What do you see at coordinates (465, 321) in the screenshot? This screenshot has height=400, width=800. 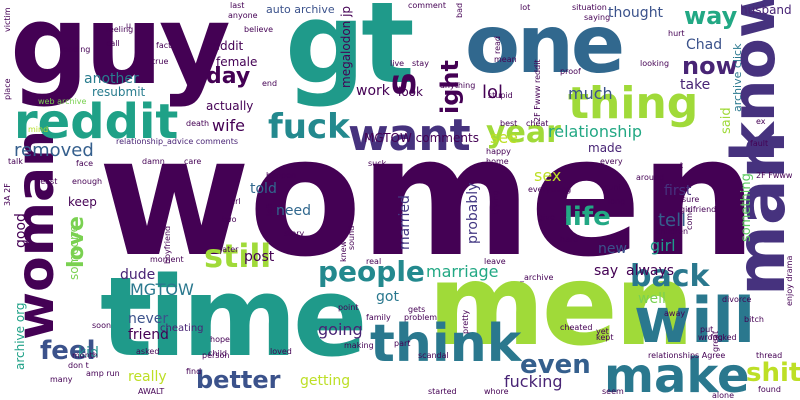 I see `cloud-word: pretty` at bounding box center [465, 321].